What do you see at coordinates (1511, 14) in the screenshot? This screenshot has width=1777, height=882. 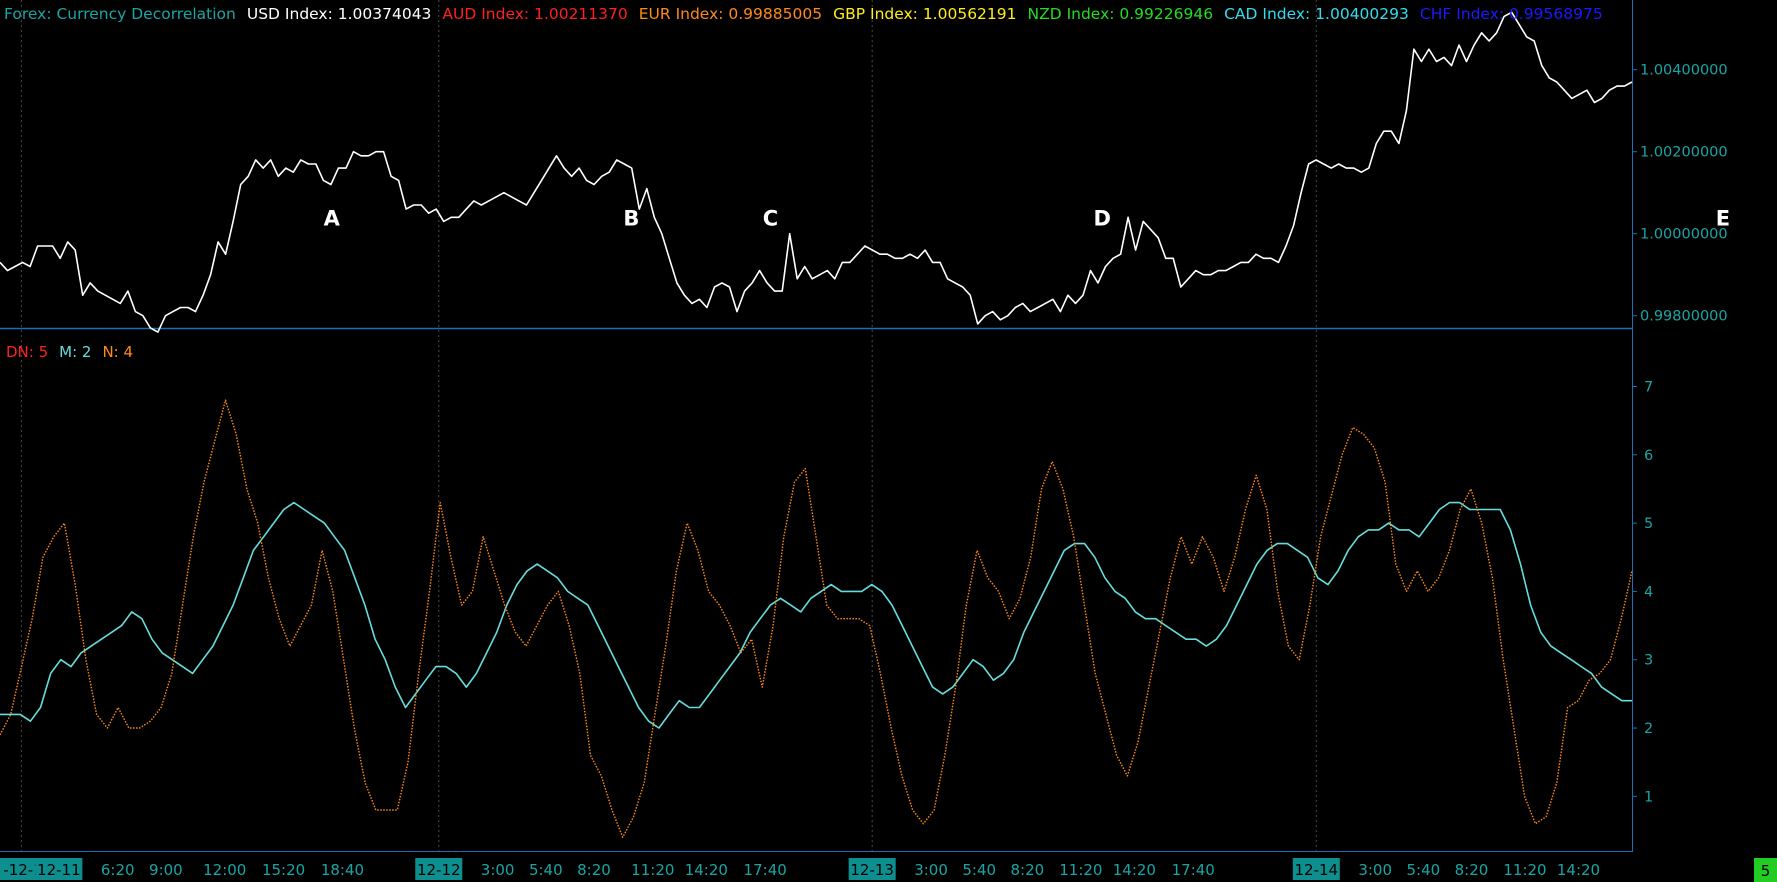 I see `header-item: CHF Index: 0.99568975` at bounding box center [1511, 14].